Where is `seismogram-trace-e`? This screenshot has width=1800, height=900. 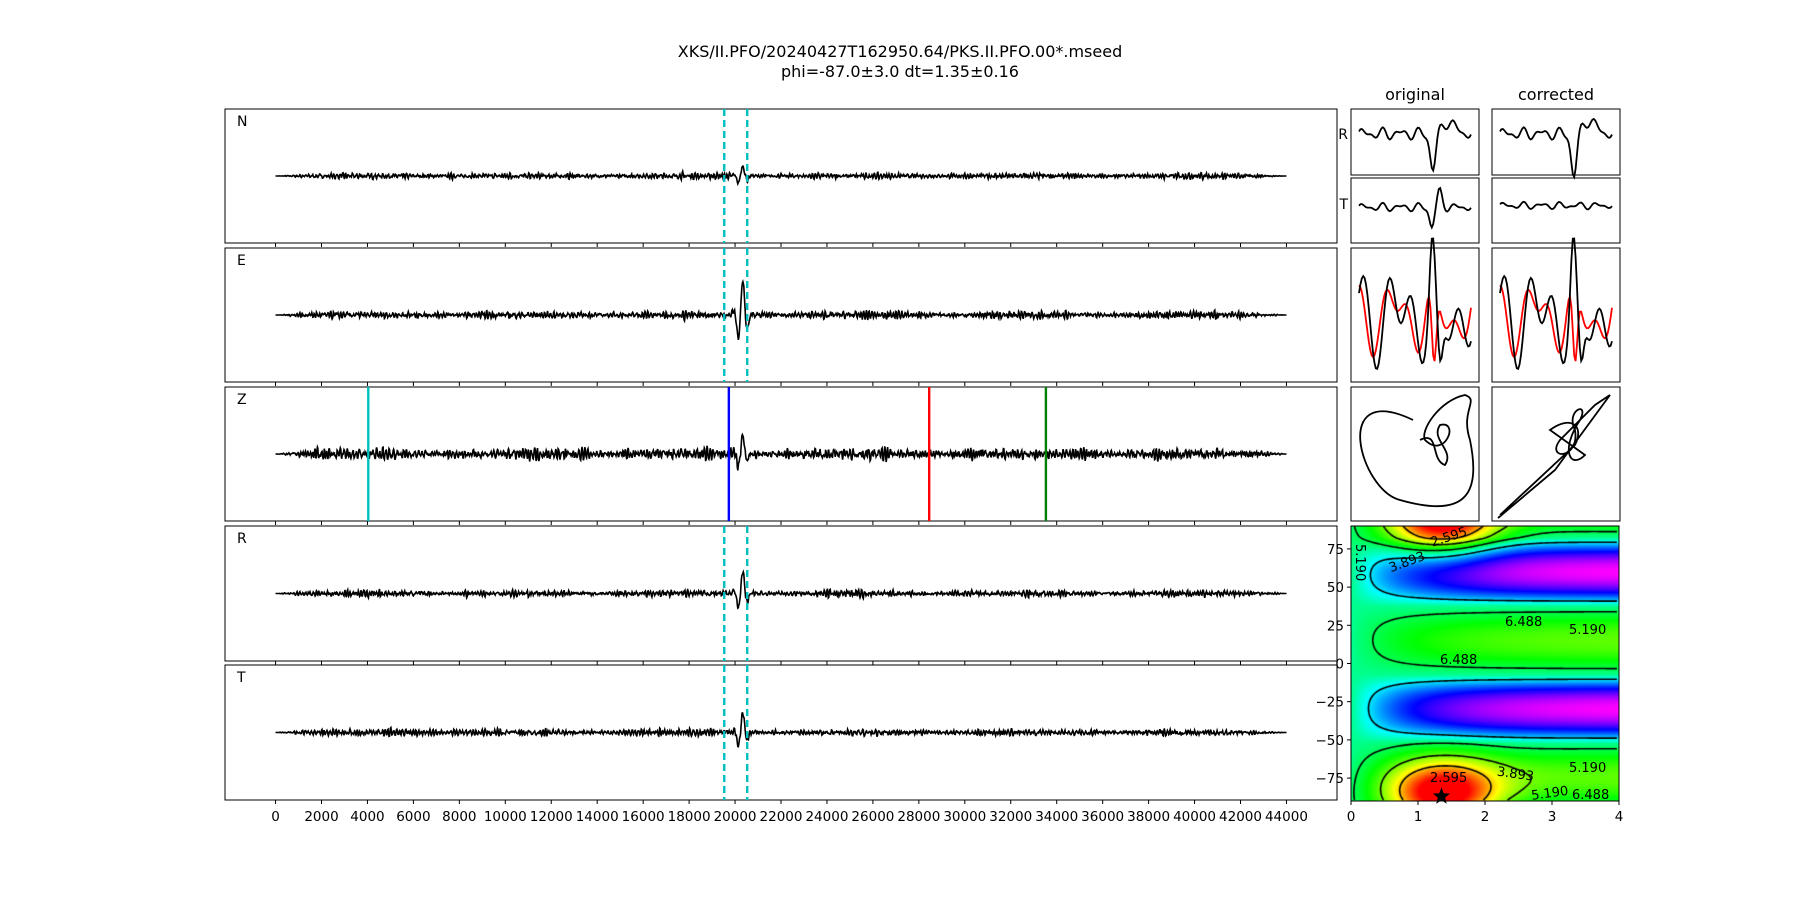
seismogram-trace-e is located at coordinates (781, 309).